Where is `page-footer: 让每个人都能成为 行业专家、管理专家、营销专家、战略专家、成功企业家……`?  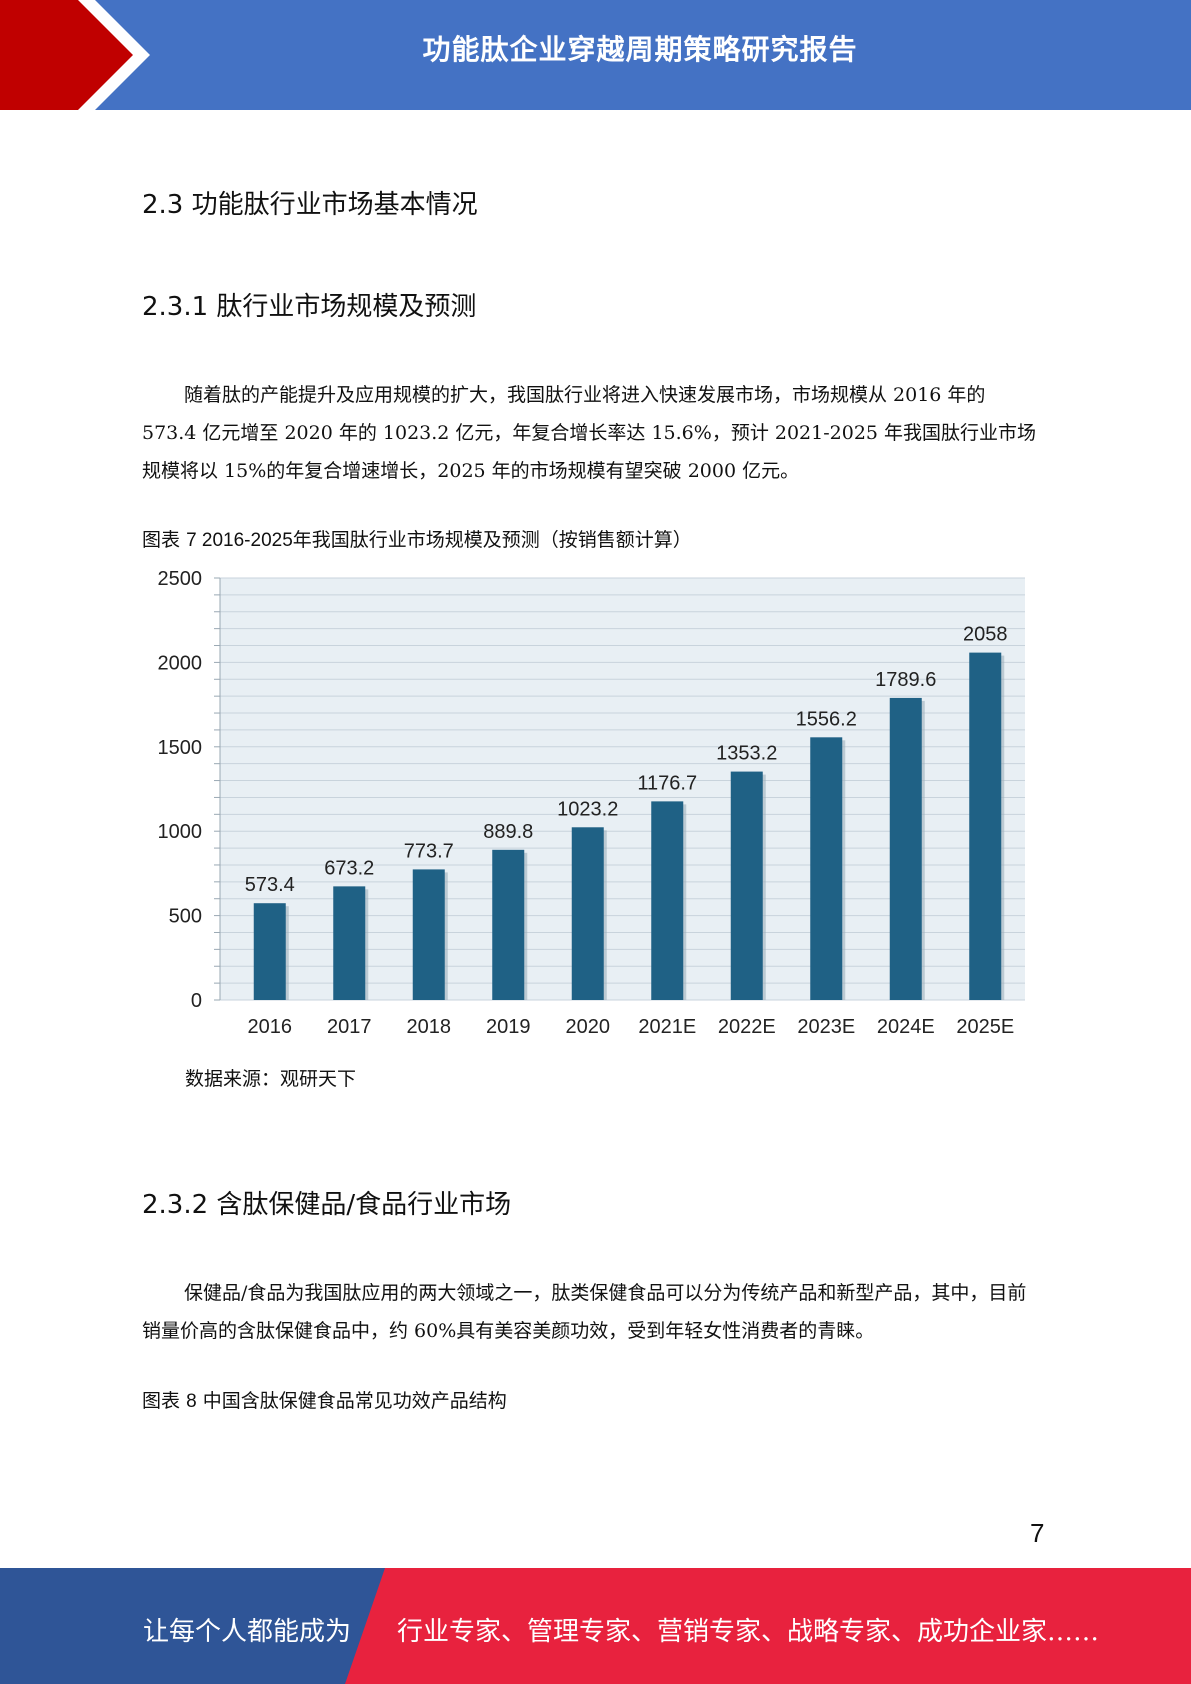
page-footer: 让每个人都能成为 行业专家、管理专家、营销专家、战略专家、成功企业家…… is located at coordinates (595, 1626).